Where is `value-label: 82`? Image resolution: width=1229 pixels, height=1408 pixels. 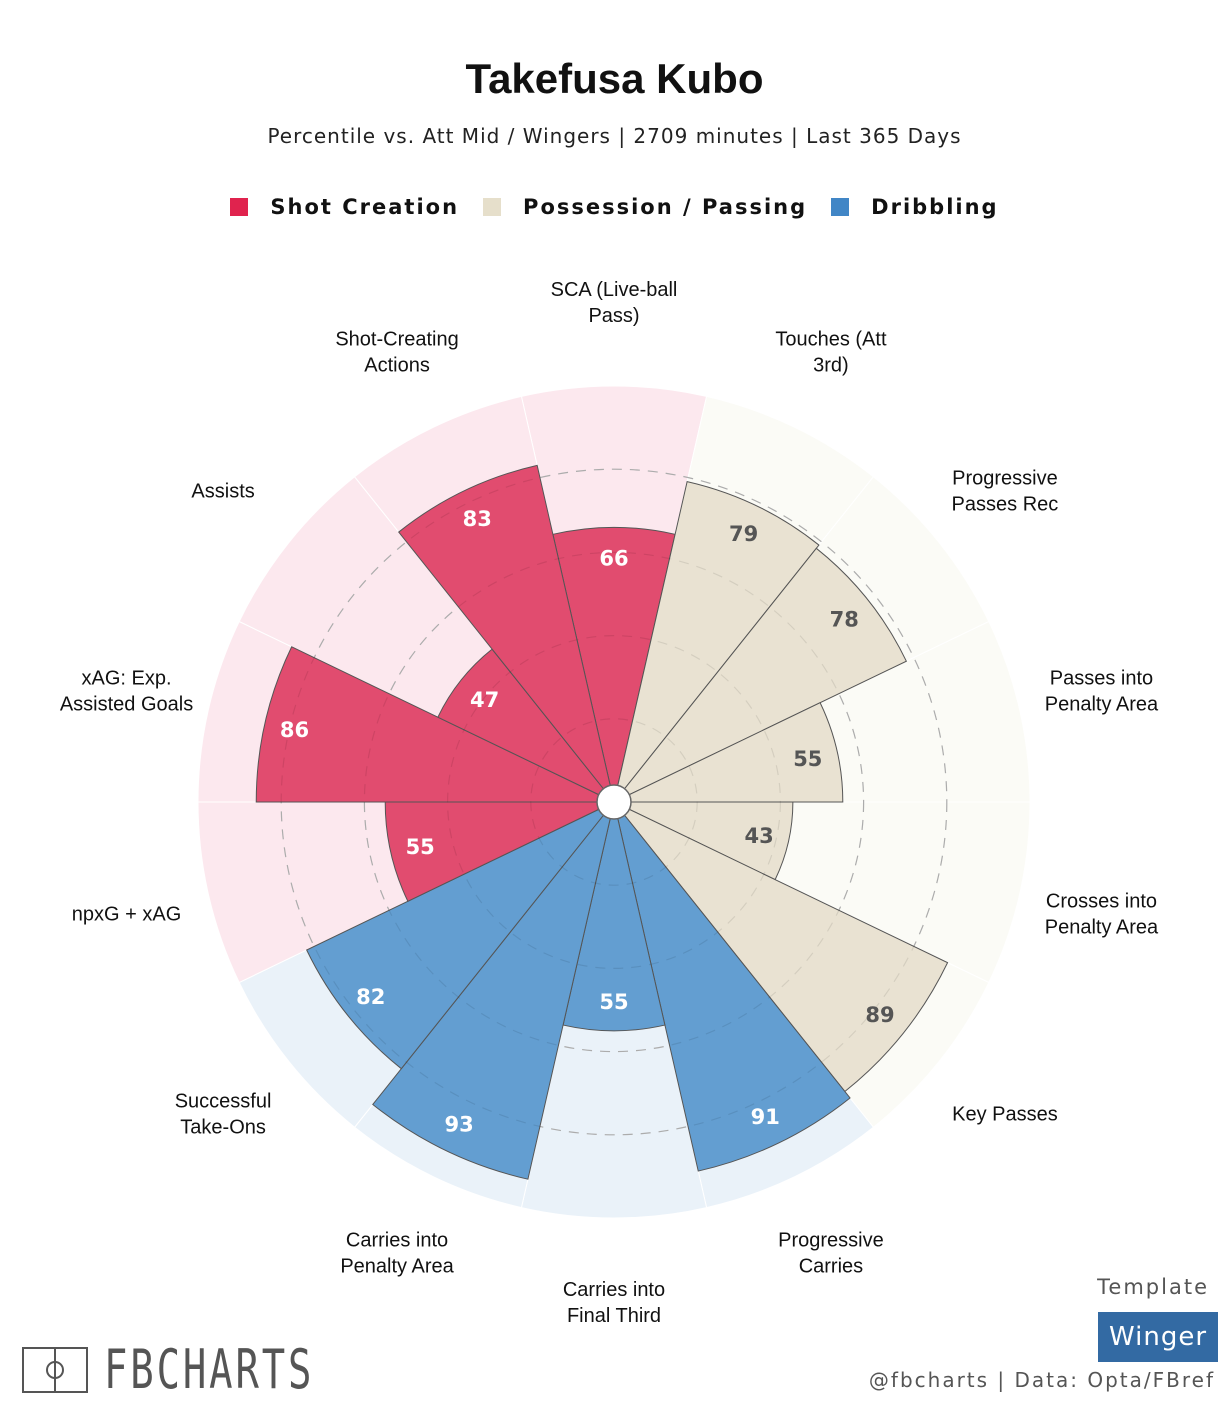
value-label: 82 is located at coordinates (370, 997).